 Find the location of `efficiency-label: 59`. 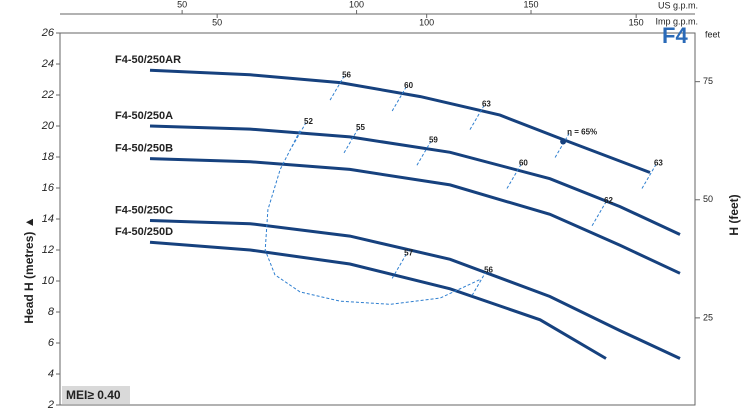

efficiency-label: 59 is located at coordinates (433, 139).